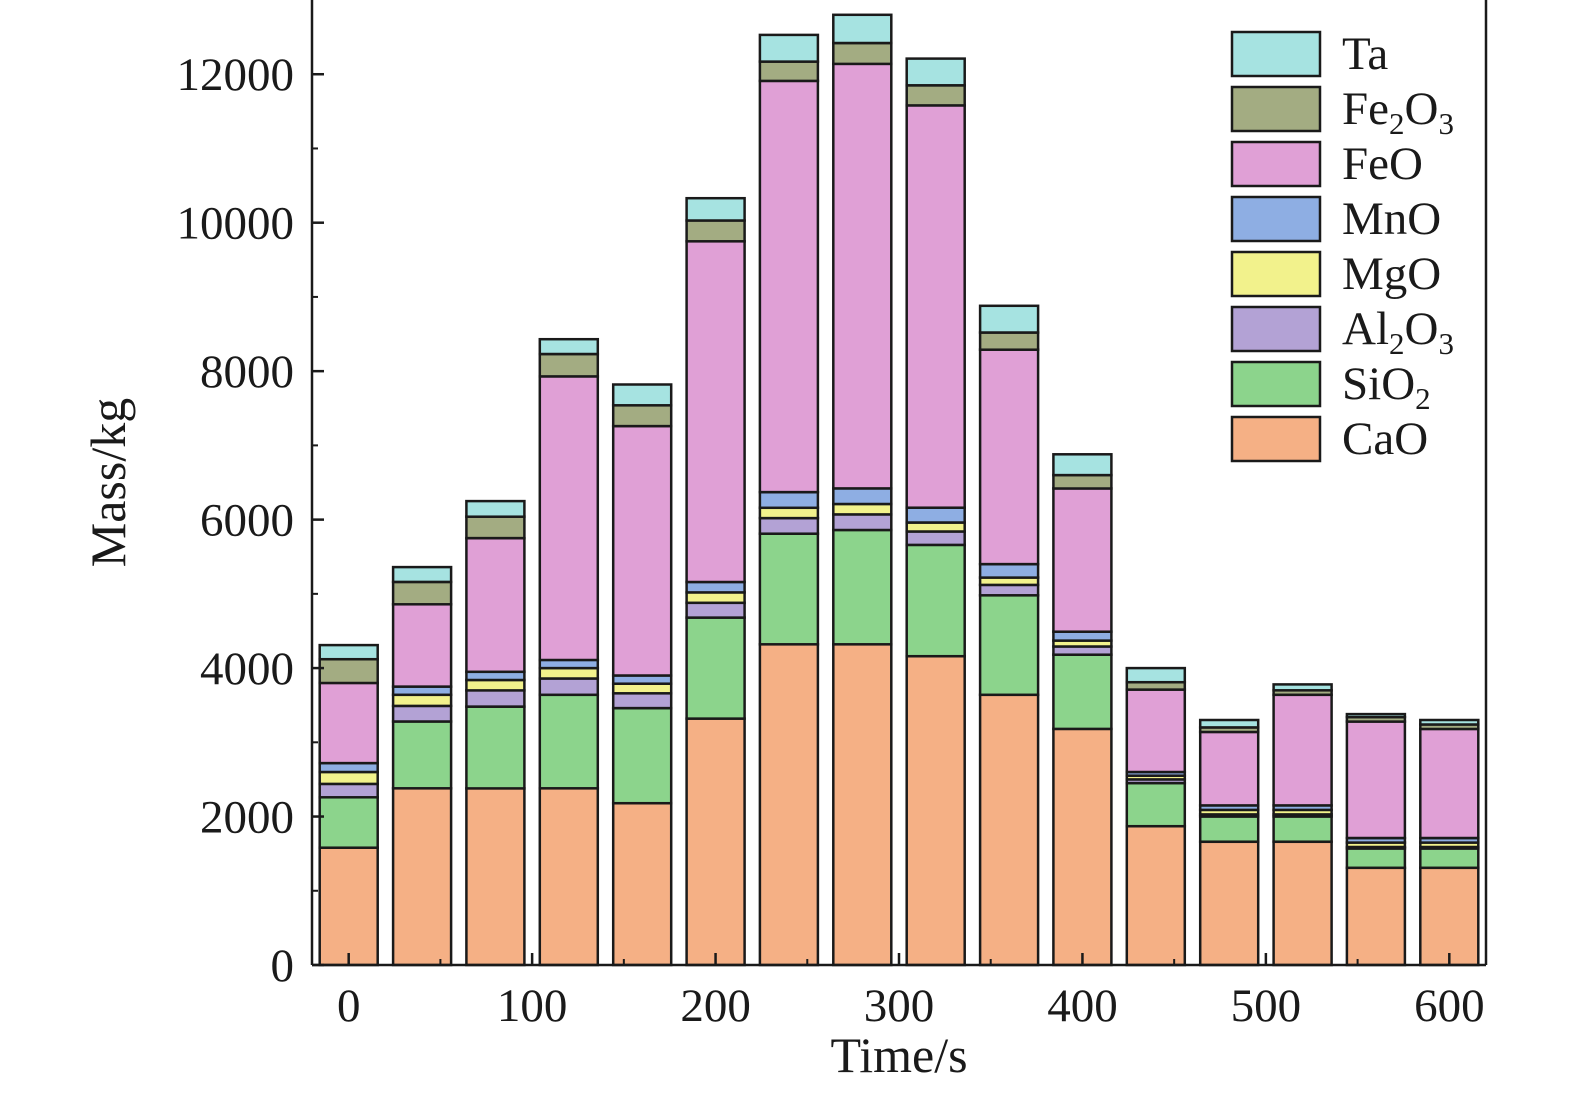 The width and height of the screenshot is (1575, 1097). Describe the element at coordinates (348, 906) in the screenshot. I see `bar-segment-cao-t0` at that location.